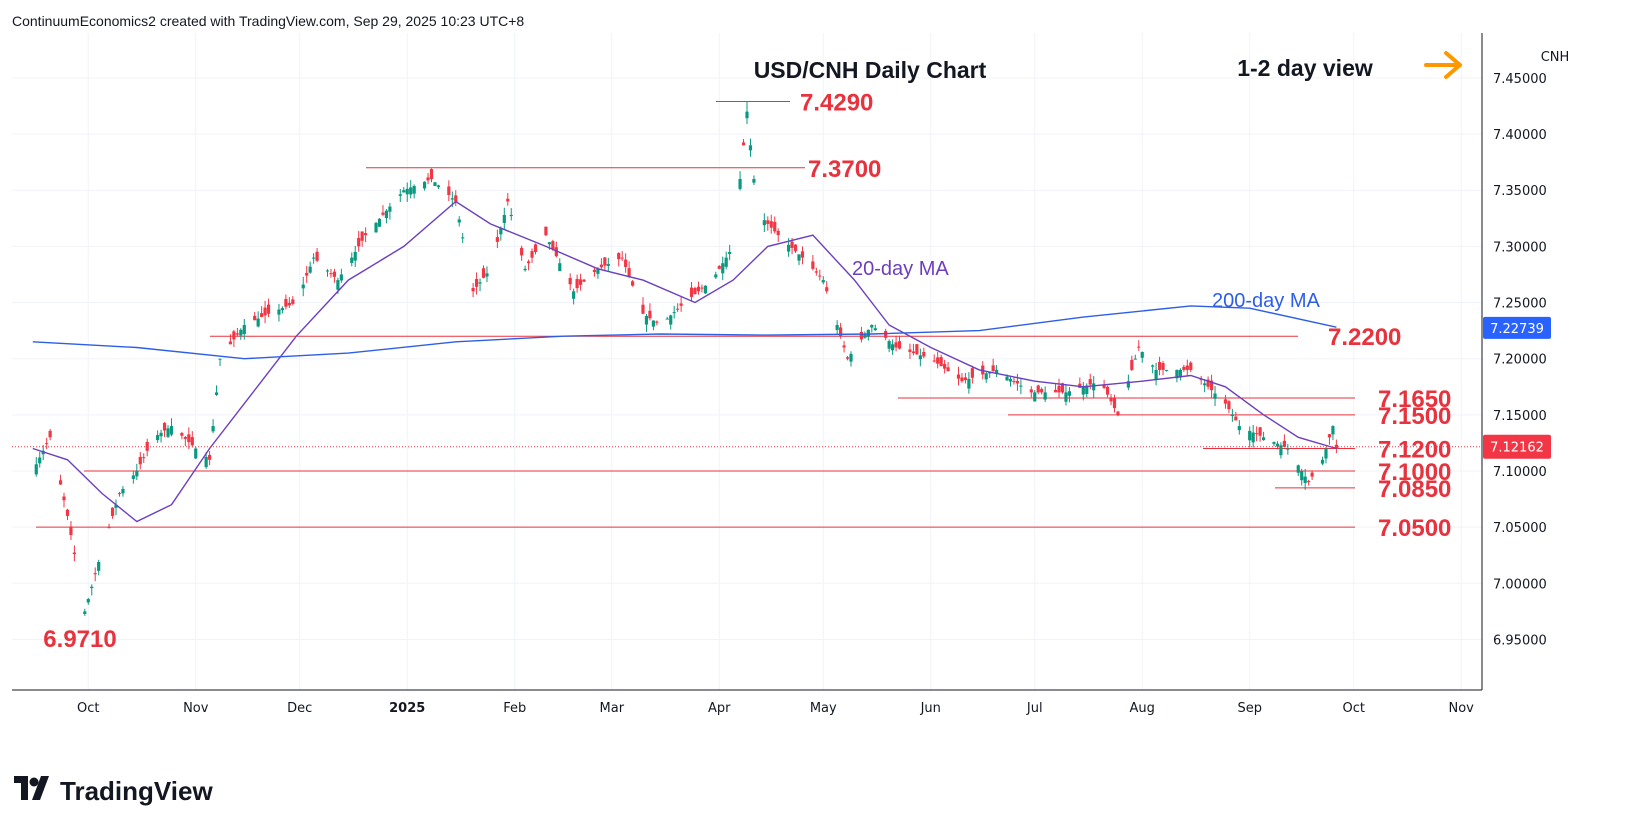  What do you see at coordinates (1520, 79) in the screenshot?
I see `y-tick-label: 7.45000` at bounding box center [1520, 79].